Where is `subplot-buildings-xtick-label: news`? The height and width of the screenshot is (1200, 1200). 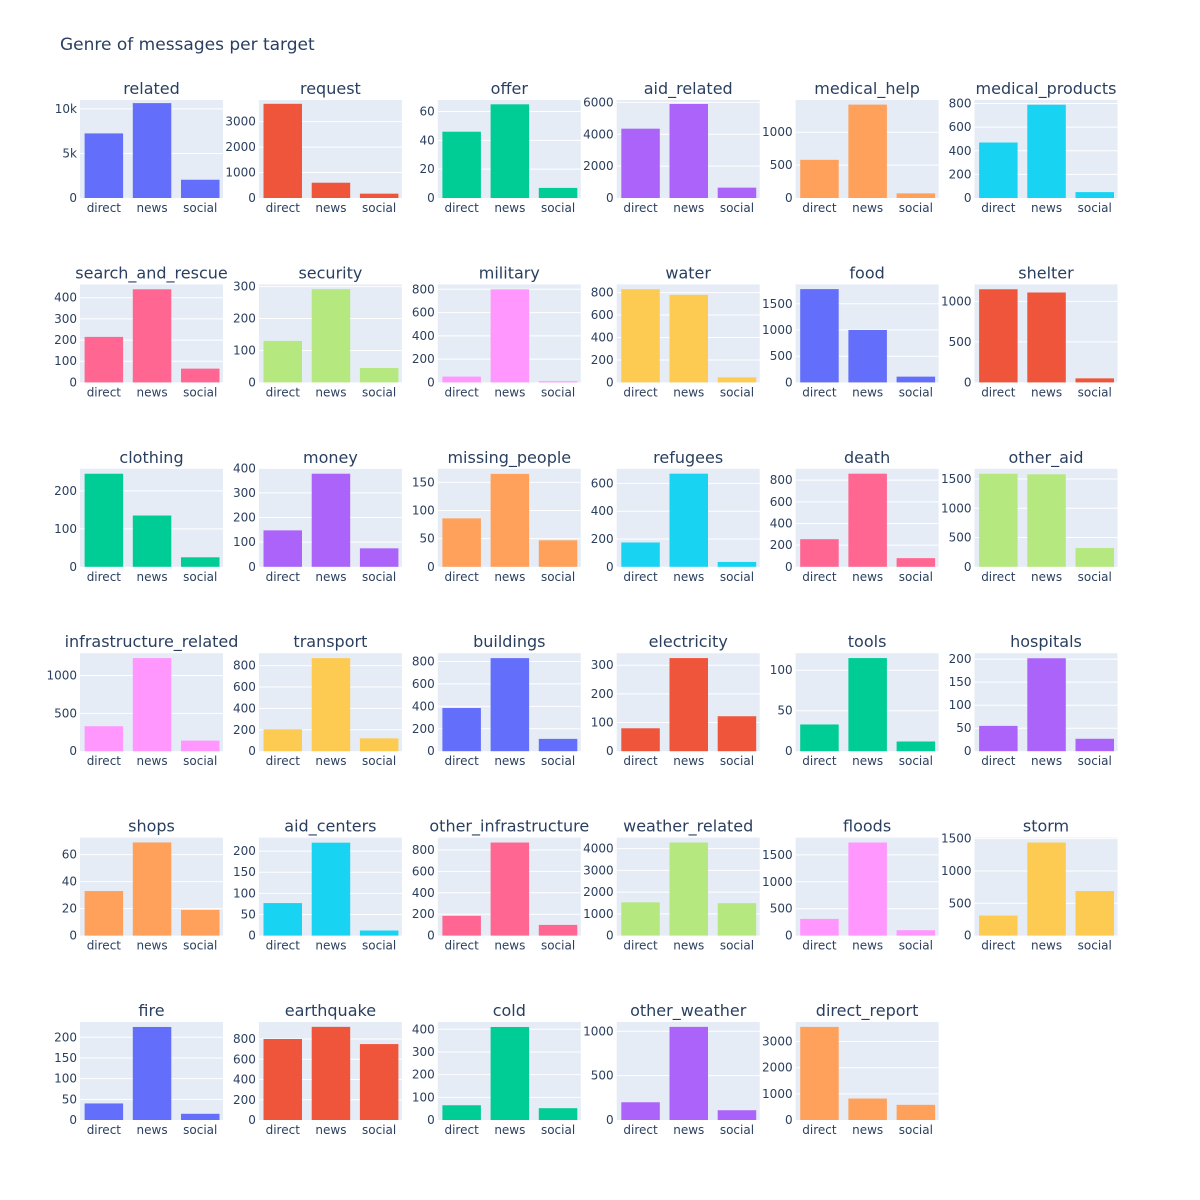
subplot-buildings-xtick-label: news is located at coordinates (509, 761).